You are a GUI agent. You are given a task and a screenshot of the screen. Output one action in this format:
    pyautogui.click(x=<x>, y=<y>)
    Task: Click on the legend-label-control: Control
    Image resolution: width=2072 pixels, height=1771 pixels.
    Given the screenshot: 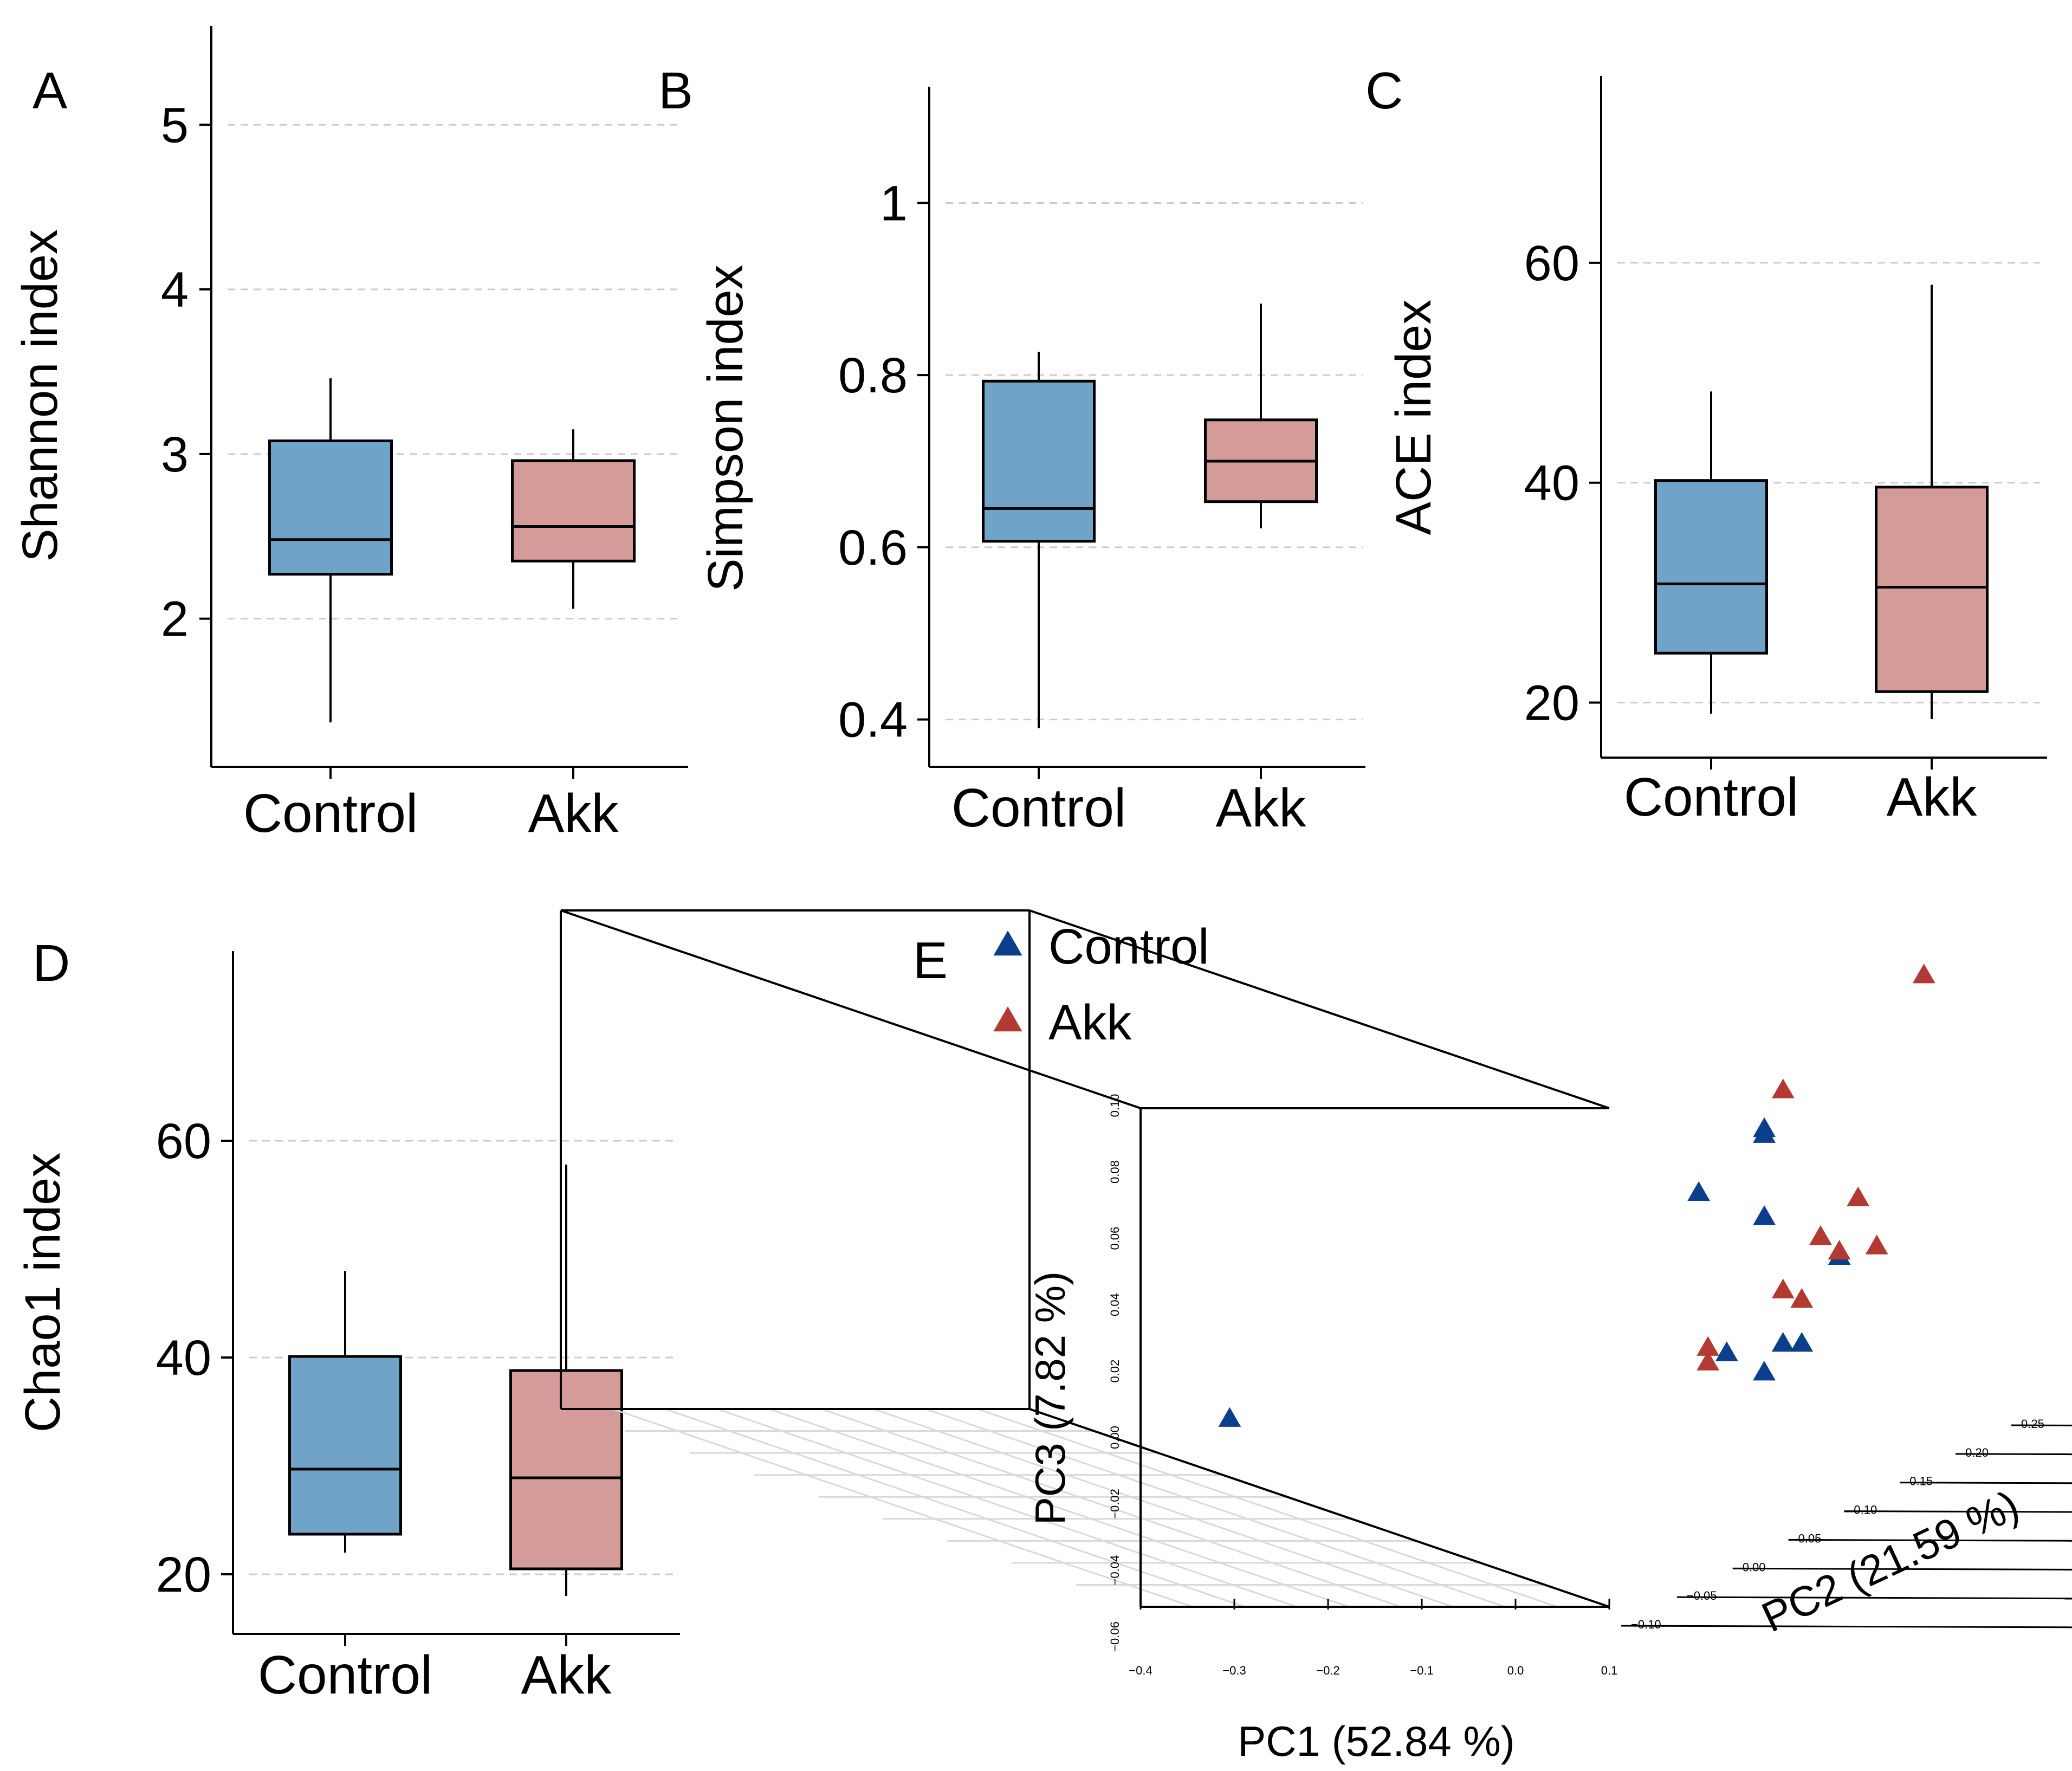 What is the action you would take?
    pyautogui.click(x=1128, y=946)
    